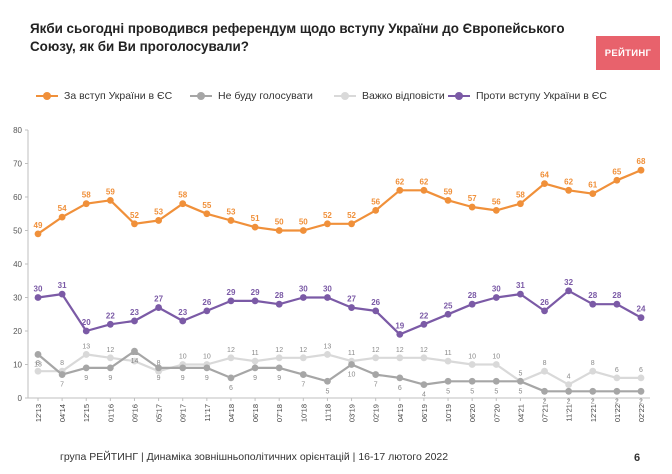 The image size is (672, 474). What do you see at coordinates (201, 96) in the screenshot?
I see `legend-swatch-not-voting` at bounding box center [201, 96].